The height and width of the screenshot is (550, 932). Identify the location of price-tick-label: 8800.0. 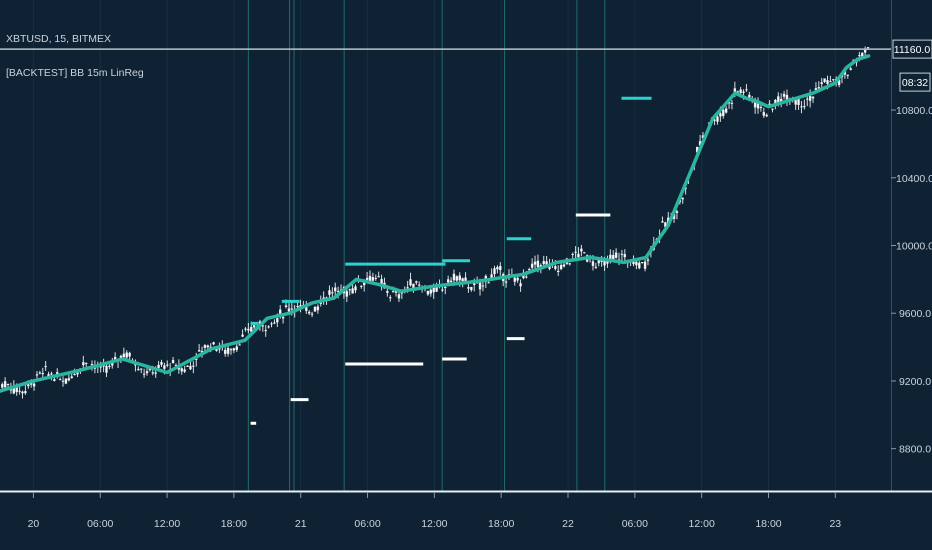
(915, 450).